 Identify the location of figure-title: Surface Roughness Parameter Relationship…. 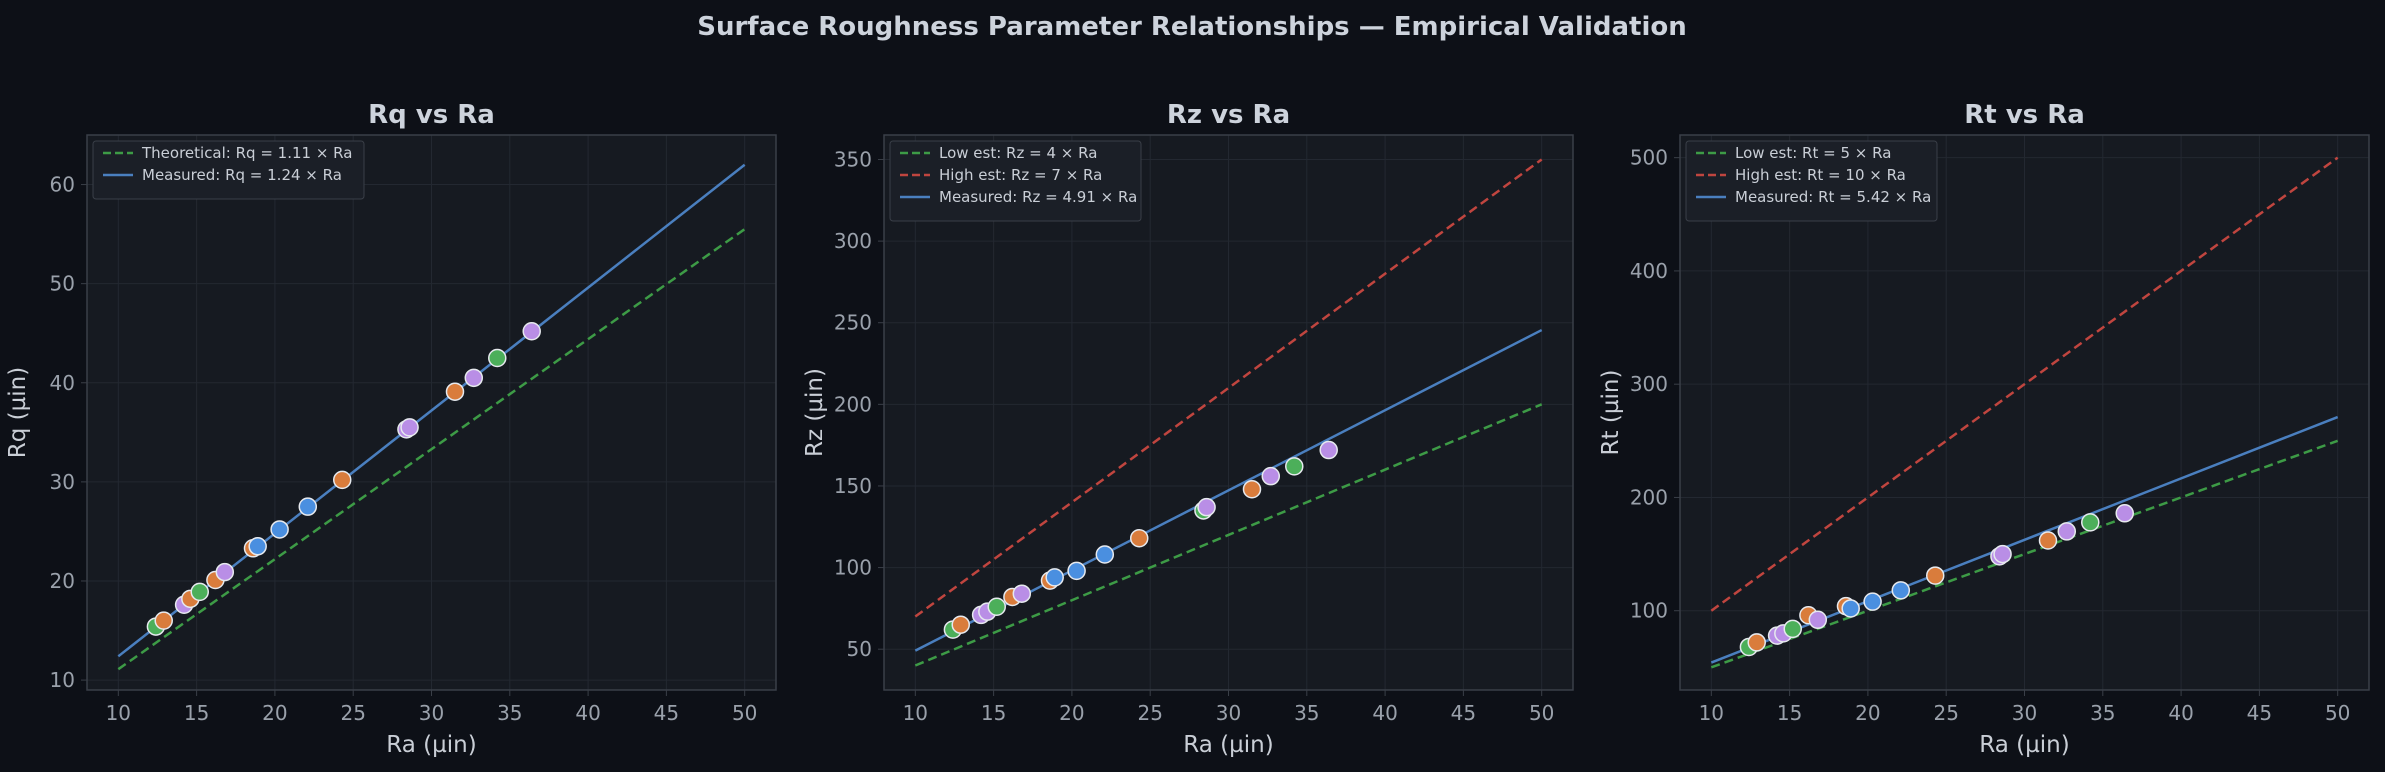
(1192, 27).